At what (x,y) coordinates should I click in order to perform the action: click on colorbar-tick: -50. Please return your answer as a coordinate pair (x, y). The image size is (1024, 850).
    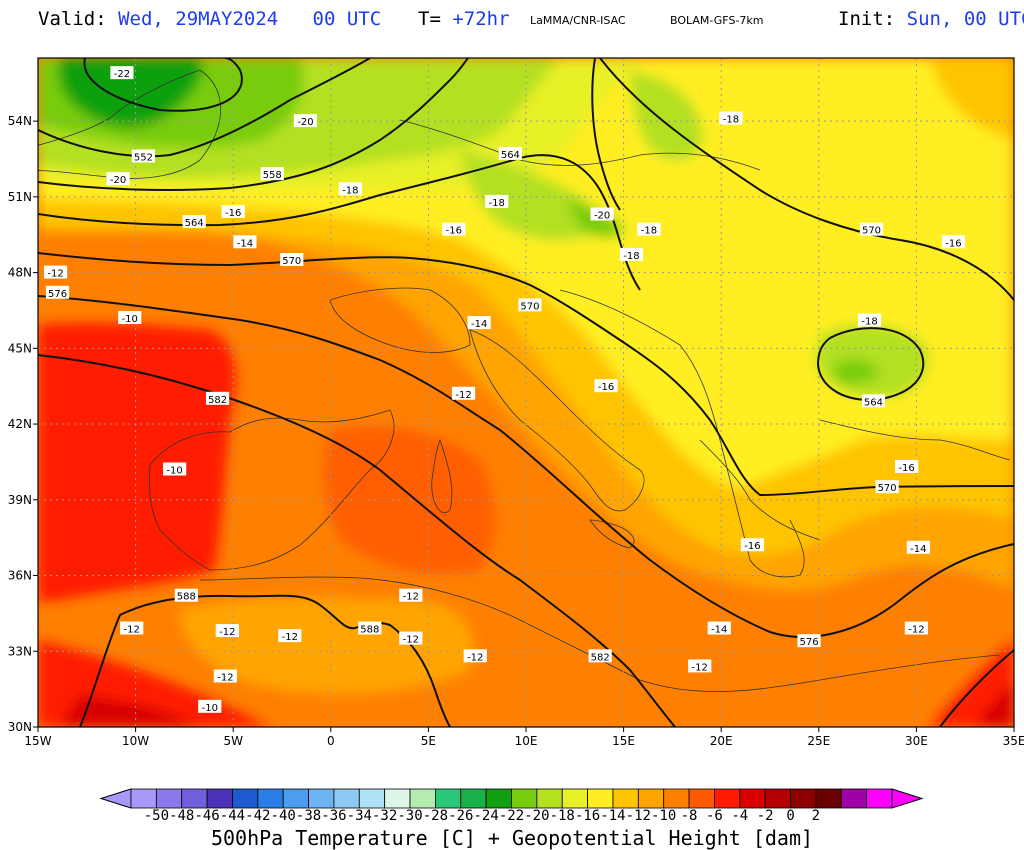
    Looking at the image, I should click on (156, 816).